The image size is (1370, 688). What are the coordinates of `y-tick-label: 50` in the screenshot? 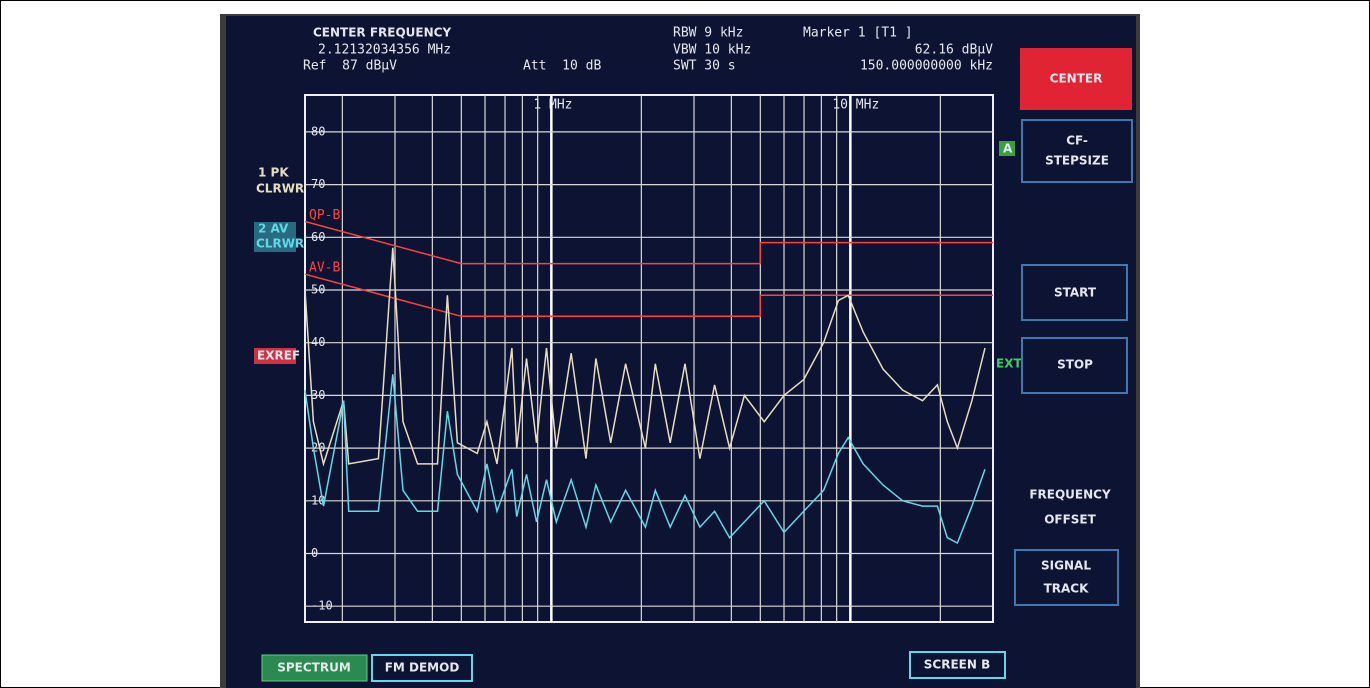 It's located at (318, 289).